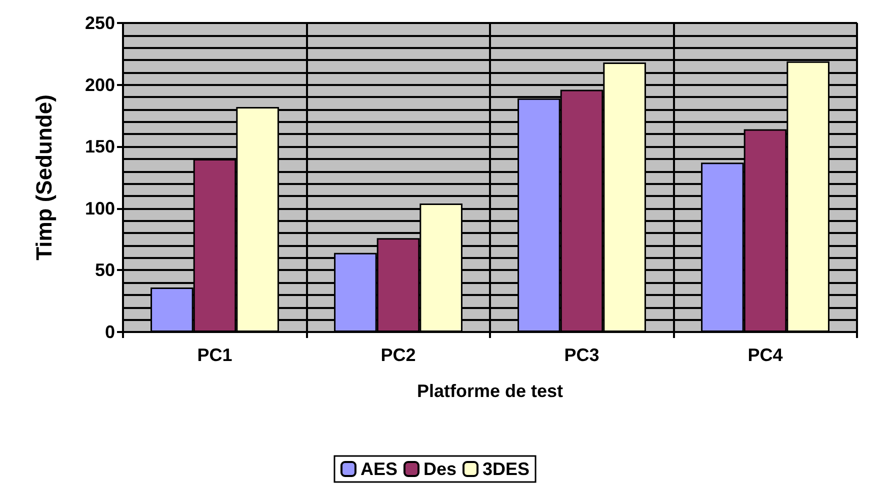 Image resolution: width=870 pixels, height=500 pixels. Describe the element at coordinates (506, 469) in the screenshot. I see `legend-label: 3DES` at that location.